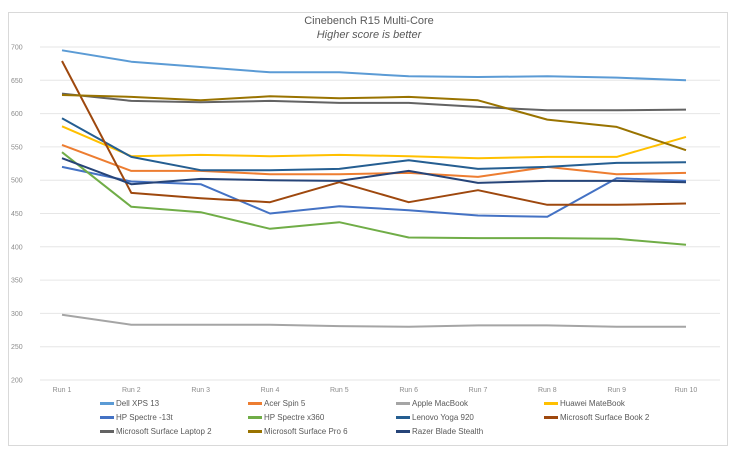  I want to click on legend-item: Microsoft Surface Book 2, so click(618, 417).